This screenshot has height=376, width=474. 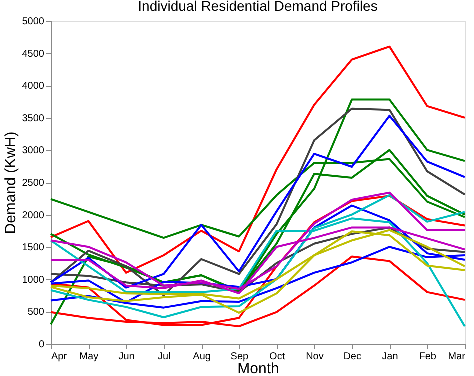 What do you see at coordinates (259, 368) in the screenshot?
I see `x-axis-title: Month` at bounding box center [259, 368].